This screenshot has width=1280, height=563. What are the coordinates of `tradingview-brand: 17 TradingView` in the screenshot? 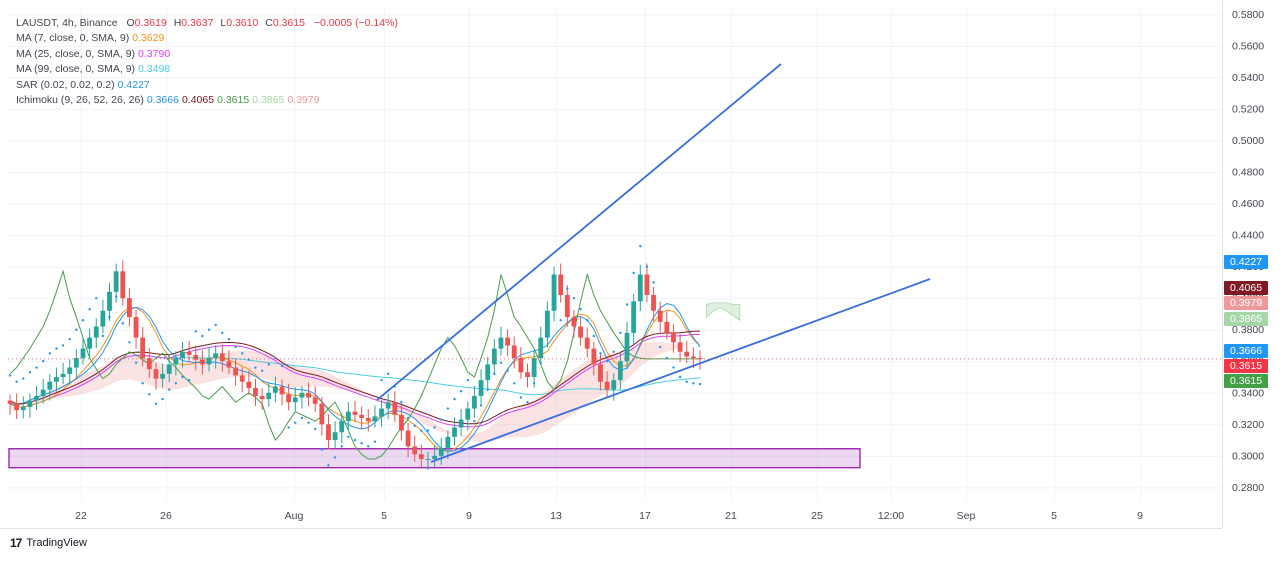 It's located at (48, 543).